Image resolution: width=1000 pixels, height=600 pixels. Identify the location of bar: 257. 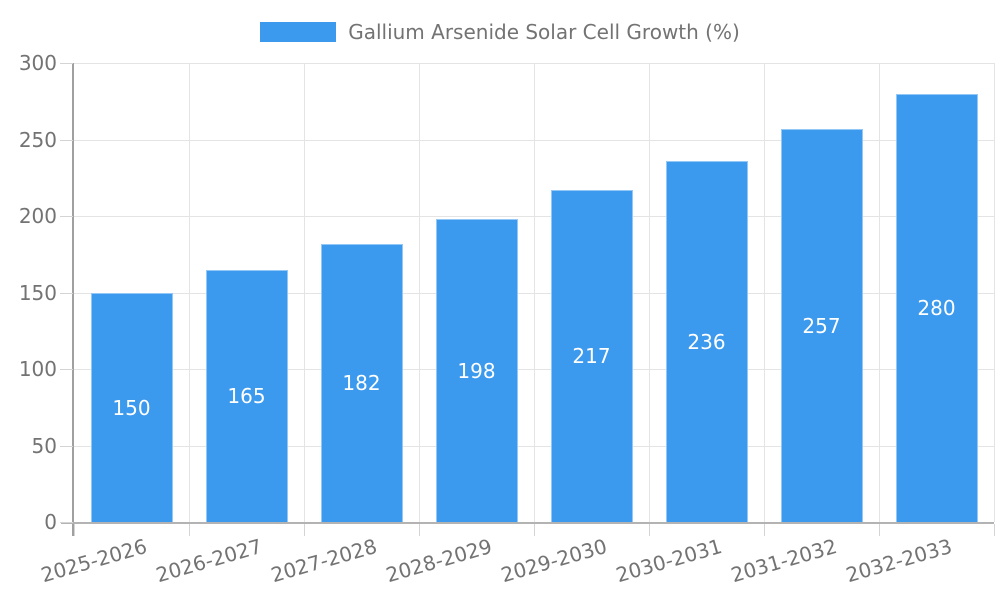
(821, 325).